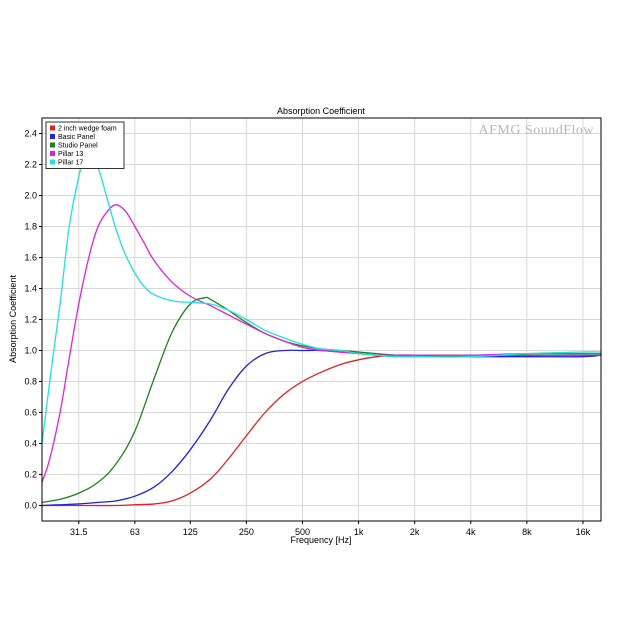  I want to click on legend-label: 2 inch wedge foam, so click(87, 129).